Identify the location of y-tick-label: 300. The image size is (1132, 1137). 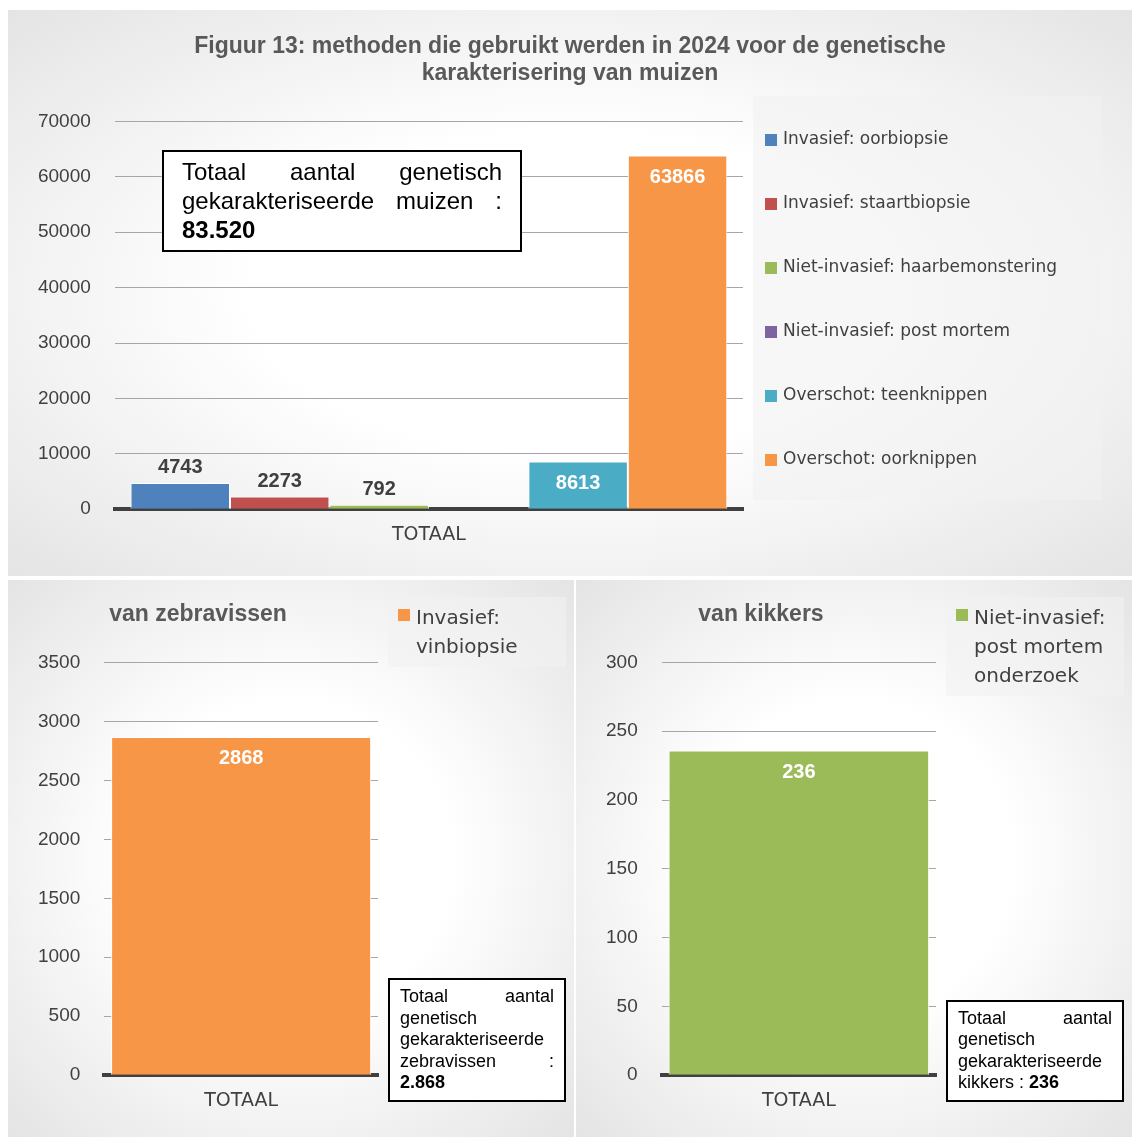
(622, 661).